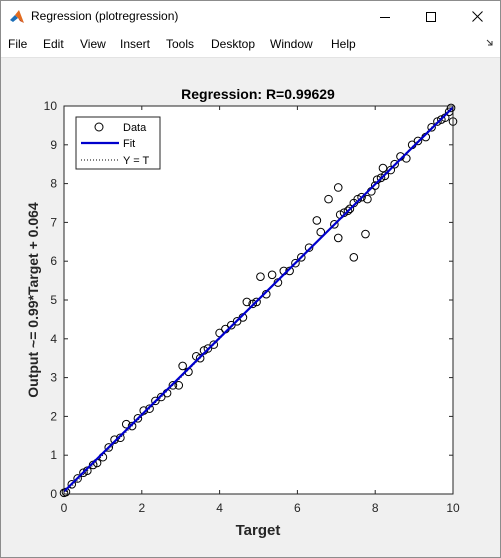  Describe the element at coordinates (17, 16) in the screenshot. I see `matlab-logo-icon` at that location.